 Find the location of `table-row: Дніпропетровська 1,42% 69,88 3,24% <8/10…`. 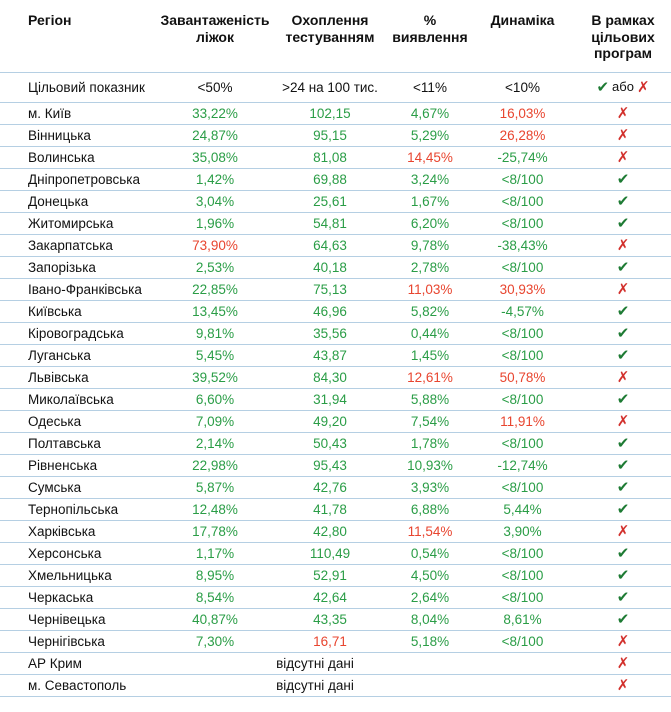

table-row: Дніпропетровська 1,42% 69,88 3,24% <8/10… is located at coordinates (335, 178).